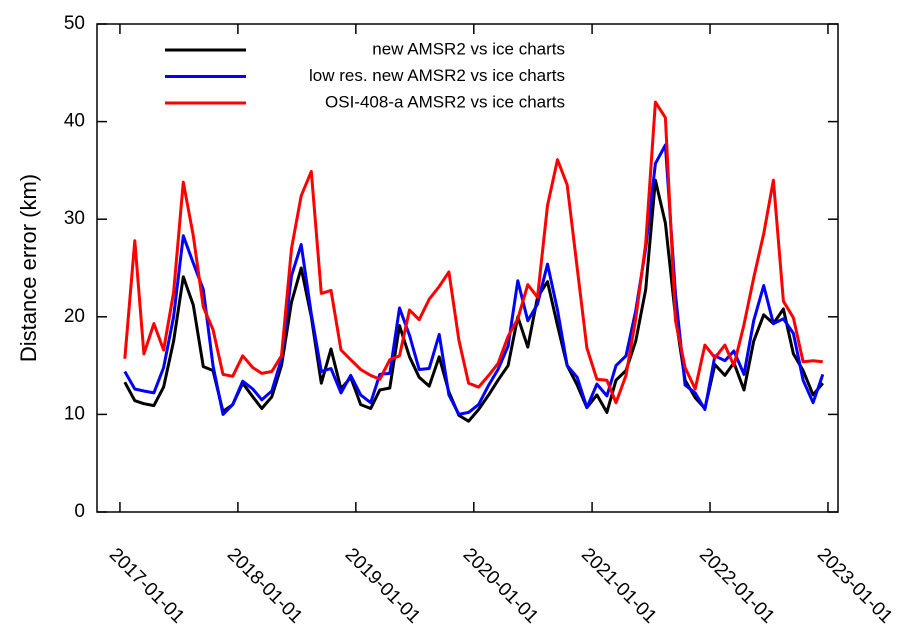  Describe the element at coordinates (445, 101) in the screenshot. I see `legend-label: OSI-408-a AMSR2 vs ice charts` at that location.